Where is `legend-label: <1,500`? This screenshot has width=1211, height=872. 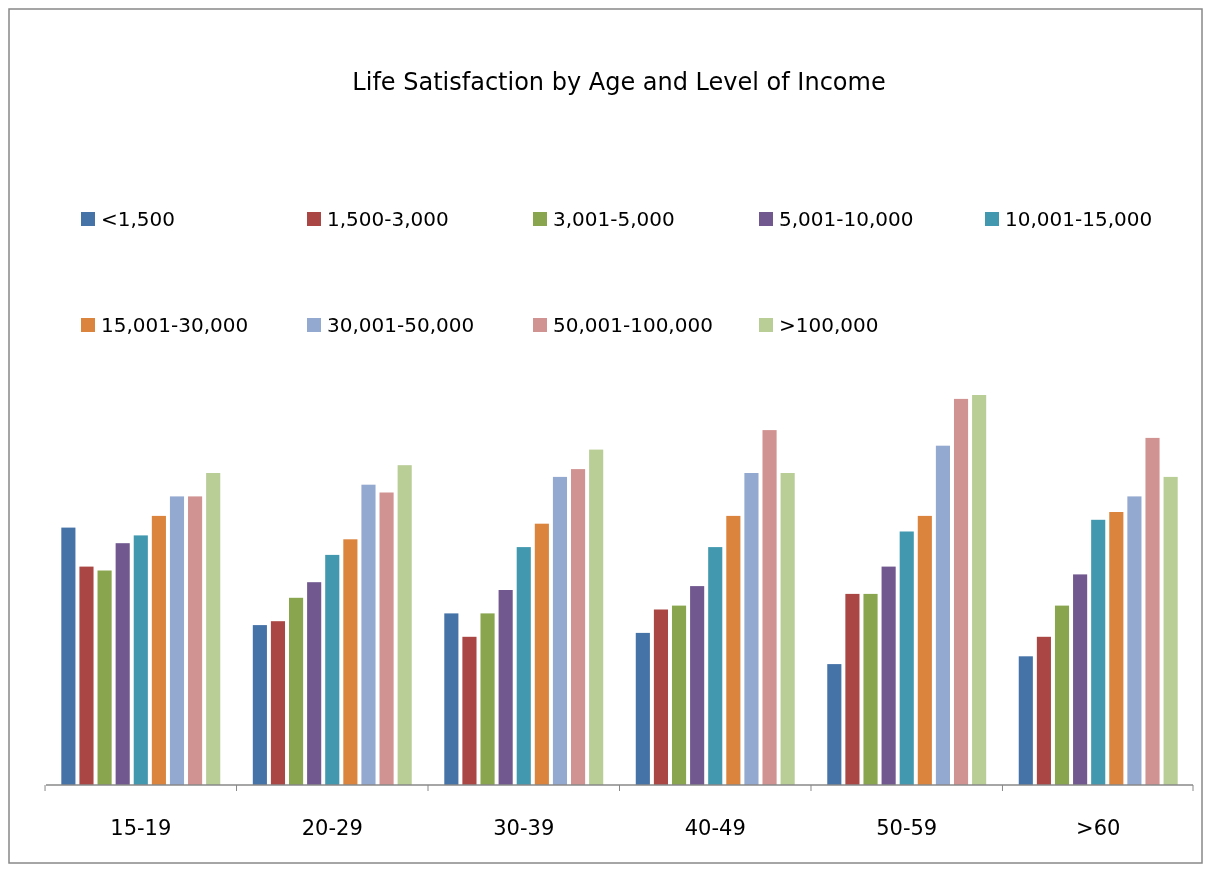
legend-label: <1,500 is located at coordinates (138, 219).